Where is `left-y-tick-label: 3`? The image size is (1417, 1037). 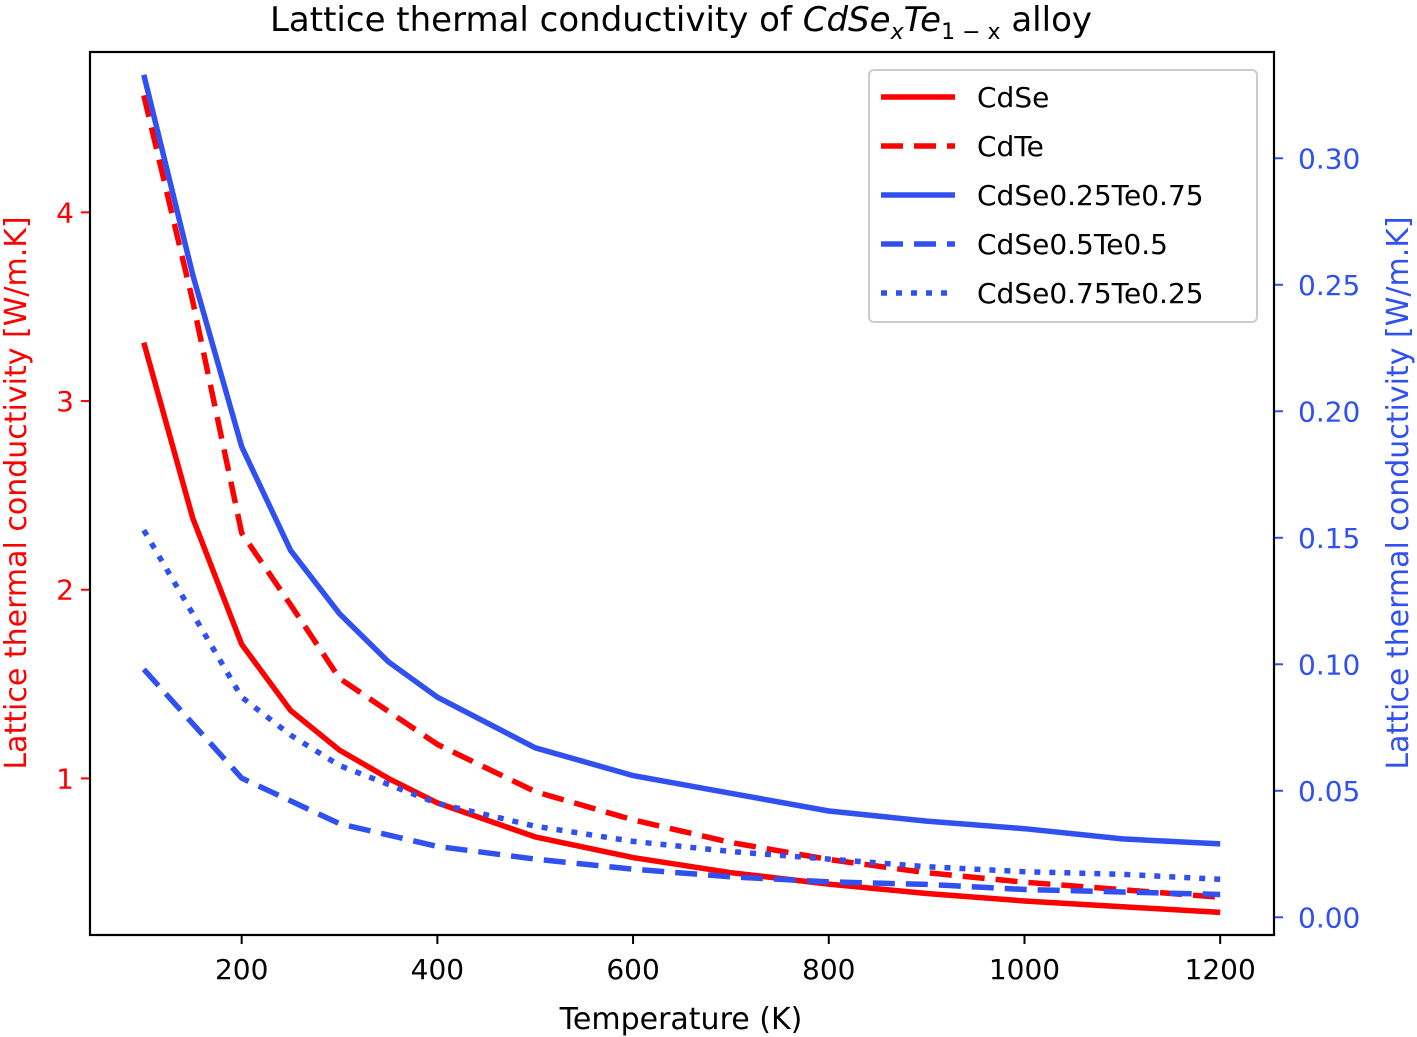 left-y-tick-label: 3 is located at coordinates (65, 401).